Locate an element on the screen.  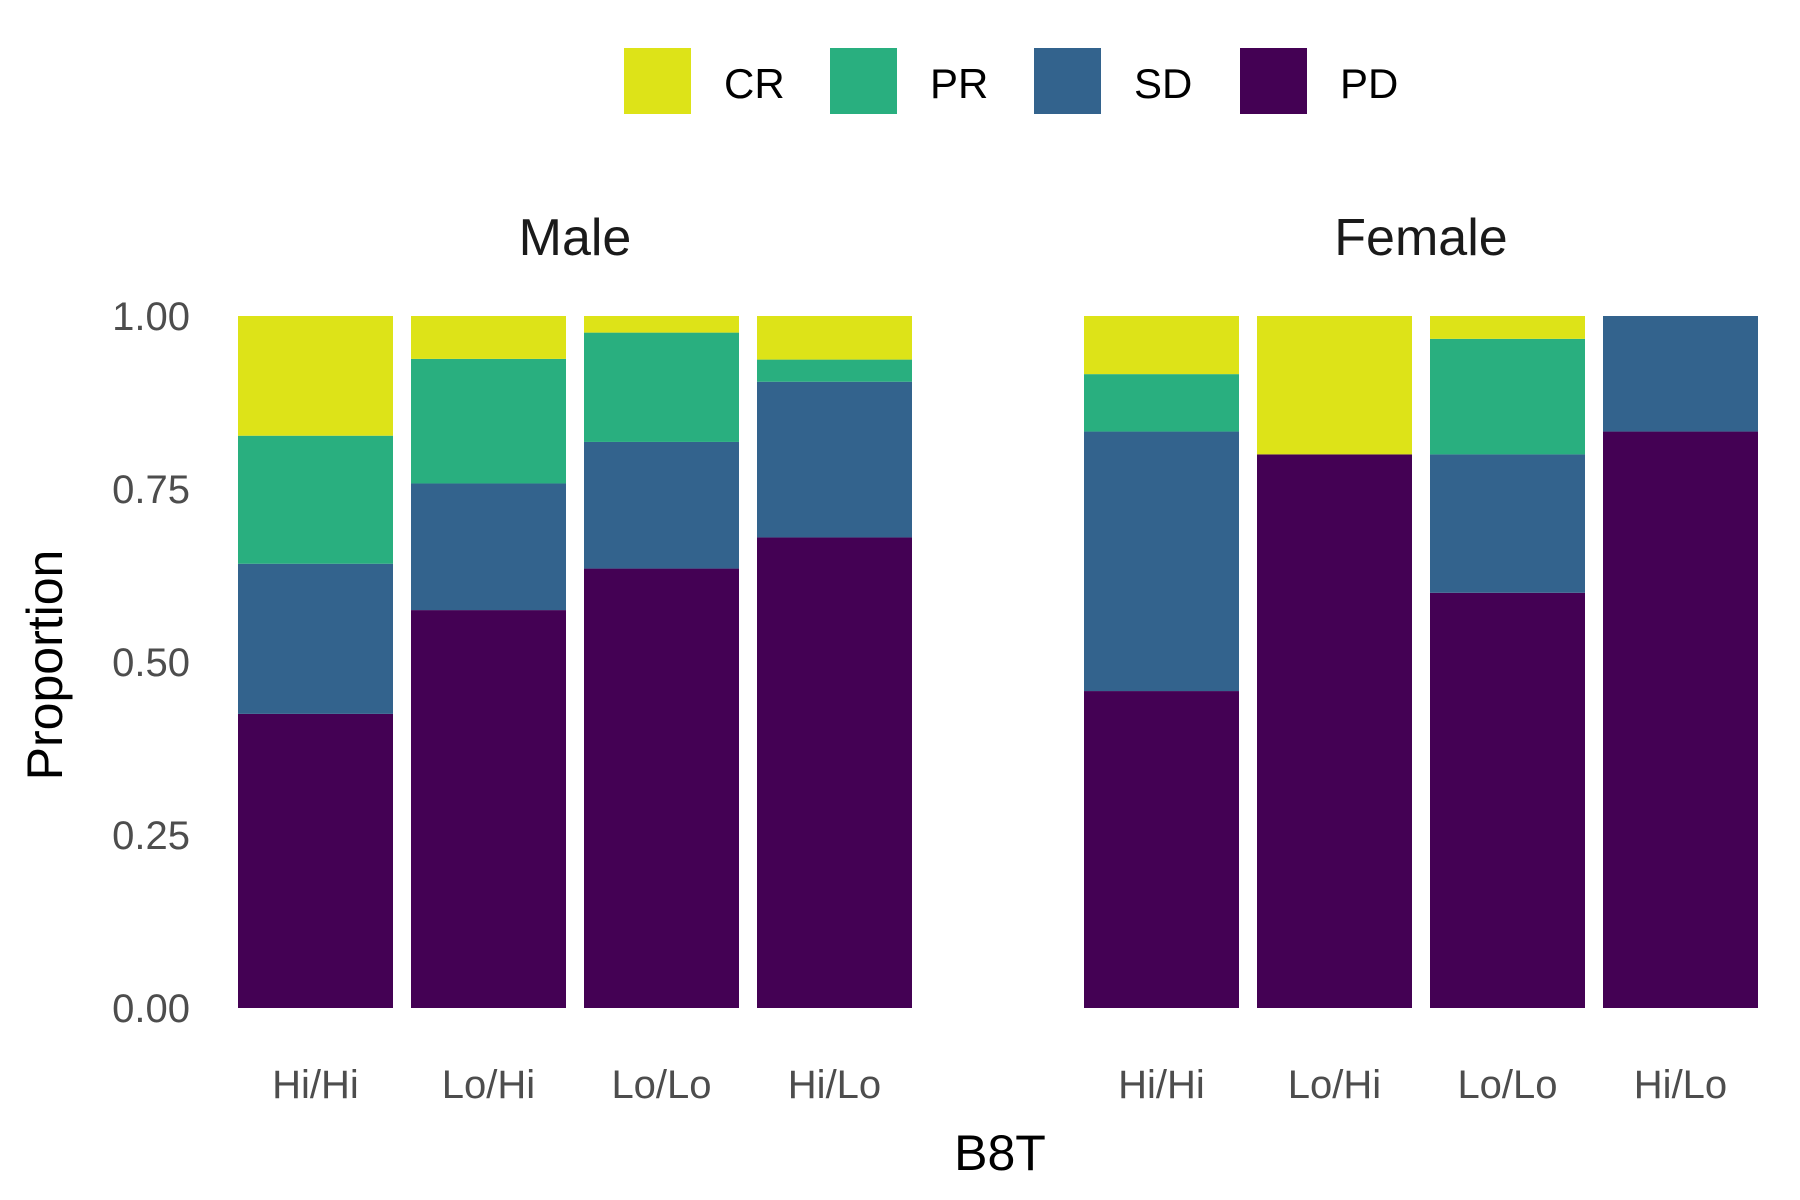
y-tick-label: 0.00 is located at coordinates (151, 1009).